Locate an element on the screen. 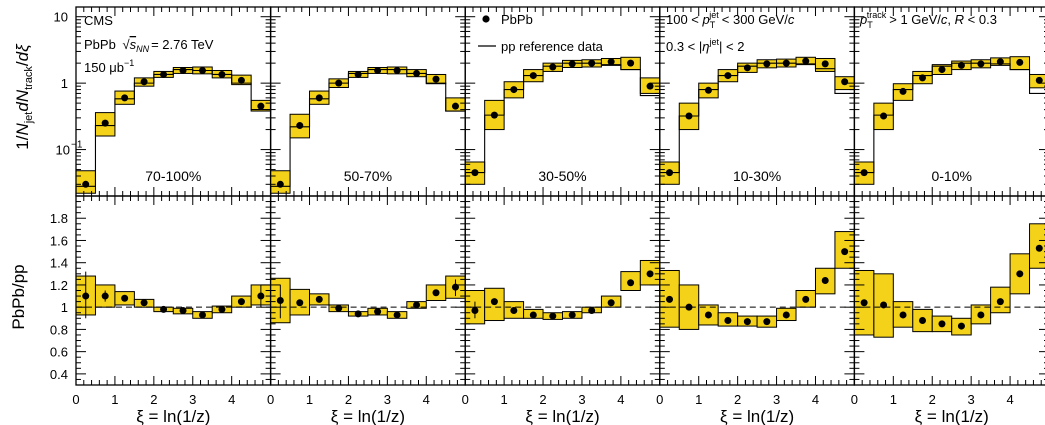  bottom-y-tick-label: 0.6 is located at coordinates (59, 352).